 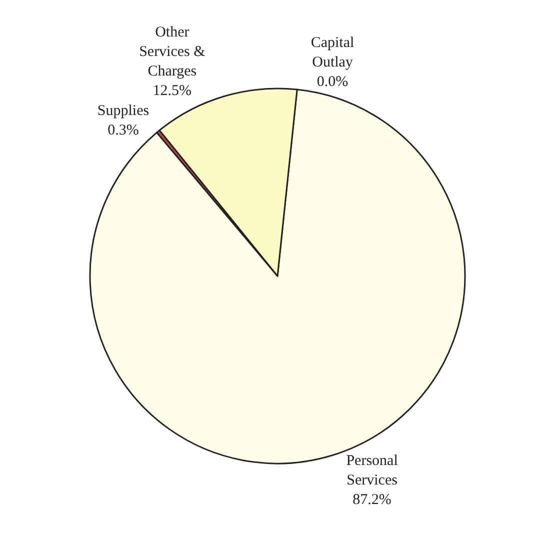 I want to click on category-label: Capital Outlay, so click(x=332, y=52).